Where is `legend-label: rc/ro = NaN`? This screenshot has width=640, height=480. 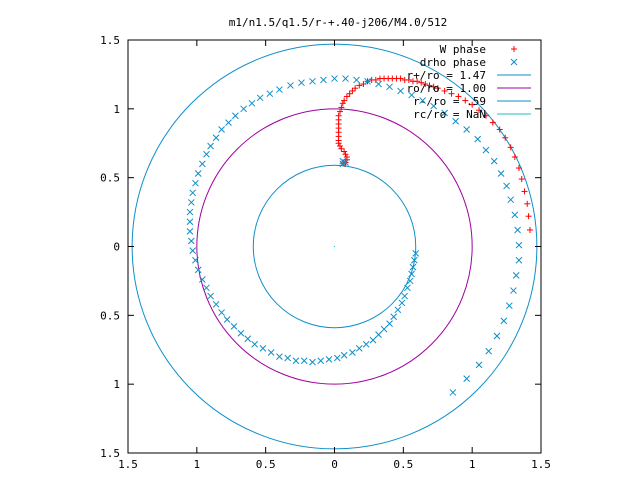
legend-label: rc/ro = NaN is located at coordinates (449, 114).